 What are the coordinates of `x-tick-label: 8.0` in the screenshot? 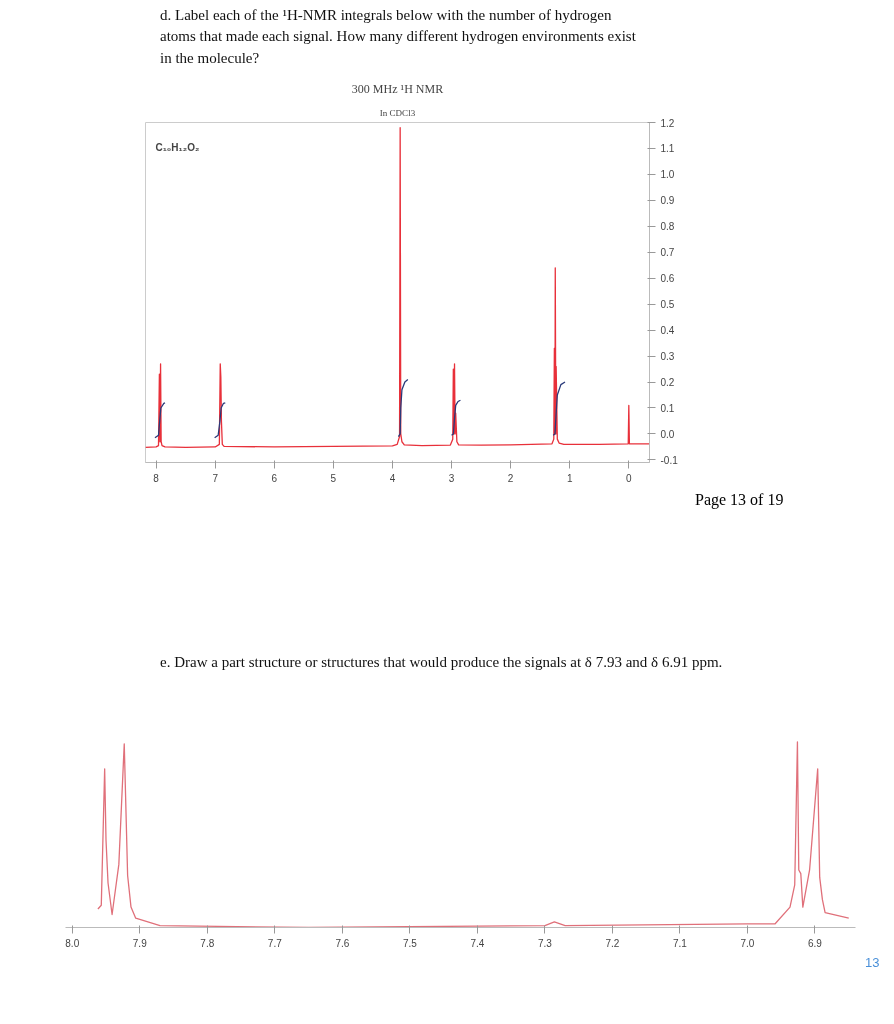 It's located at (72, 943).